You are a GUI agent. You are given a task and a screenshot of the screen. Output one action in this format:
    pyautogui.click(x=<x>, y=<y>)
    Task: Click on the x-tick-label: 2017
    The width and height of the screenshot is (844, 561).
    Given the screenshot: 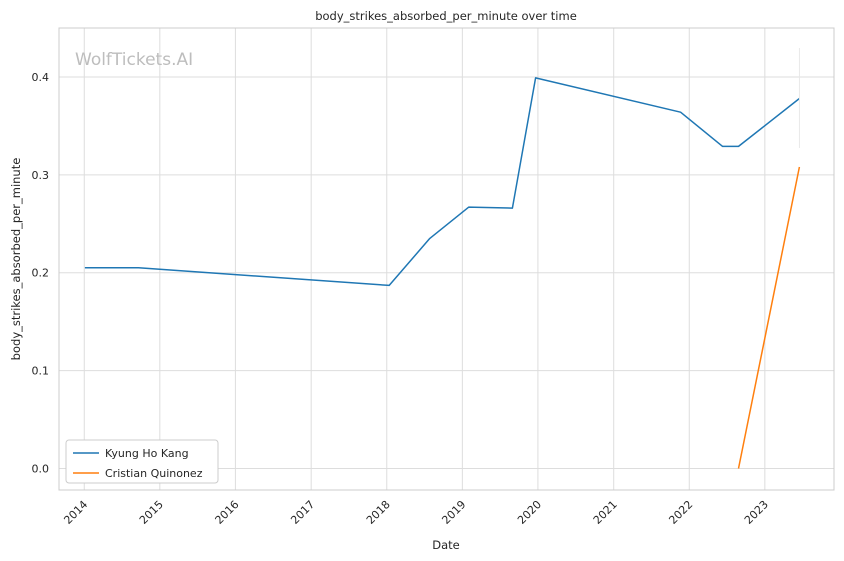 What is the action you would take?
    pyautogui.click(x=302, y=512)
    